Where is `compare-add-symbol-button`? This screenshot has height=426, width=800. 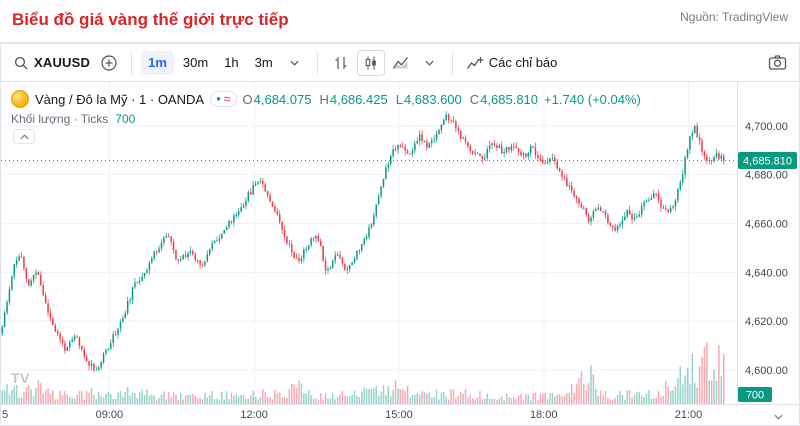 compare-add-symbol-button is located at coordinates (109, 63).